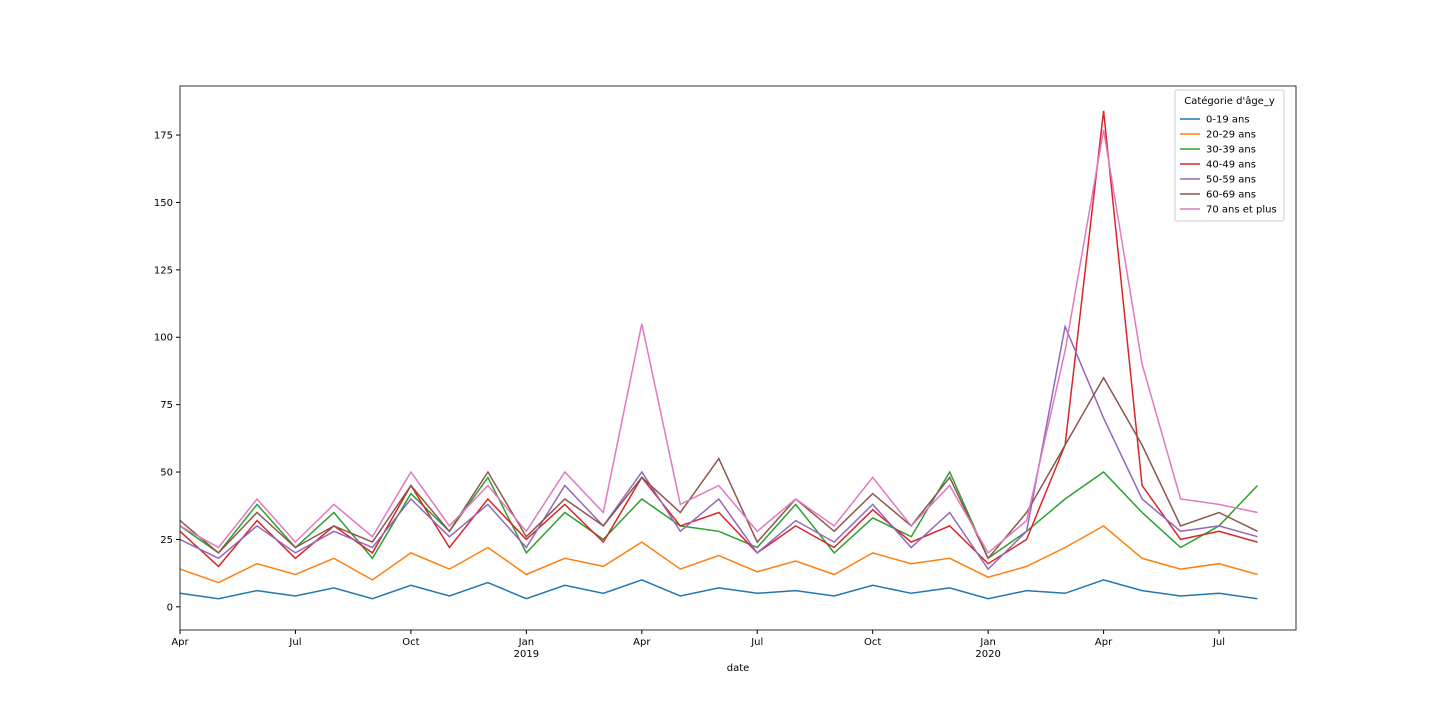 The width and height of the screenshot is (1440, 724). Describe the element at coordinates (738, 668) in the screenshot. I see `x-axis-label: date` at that location.